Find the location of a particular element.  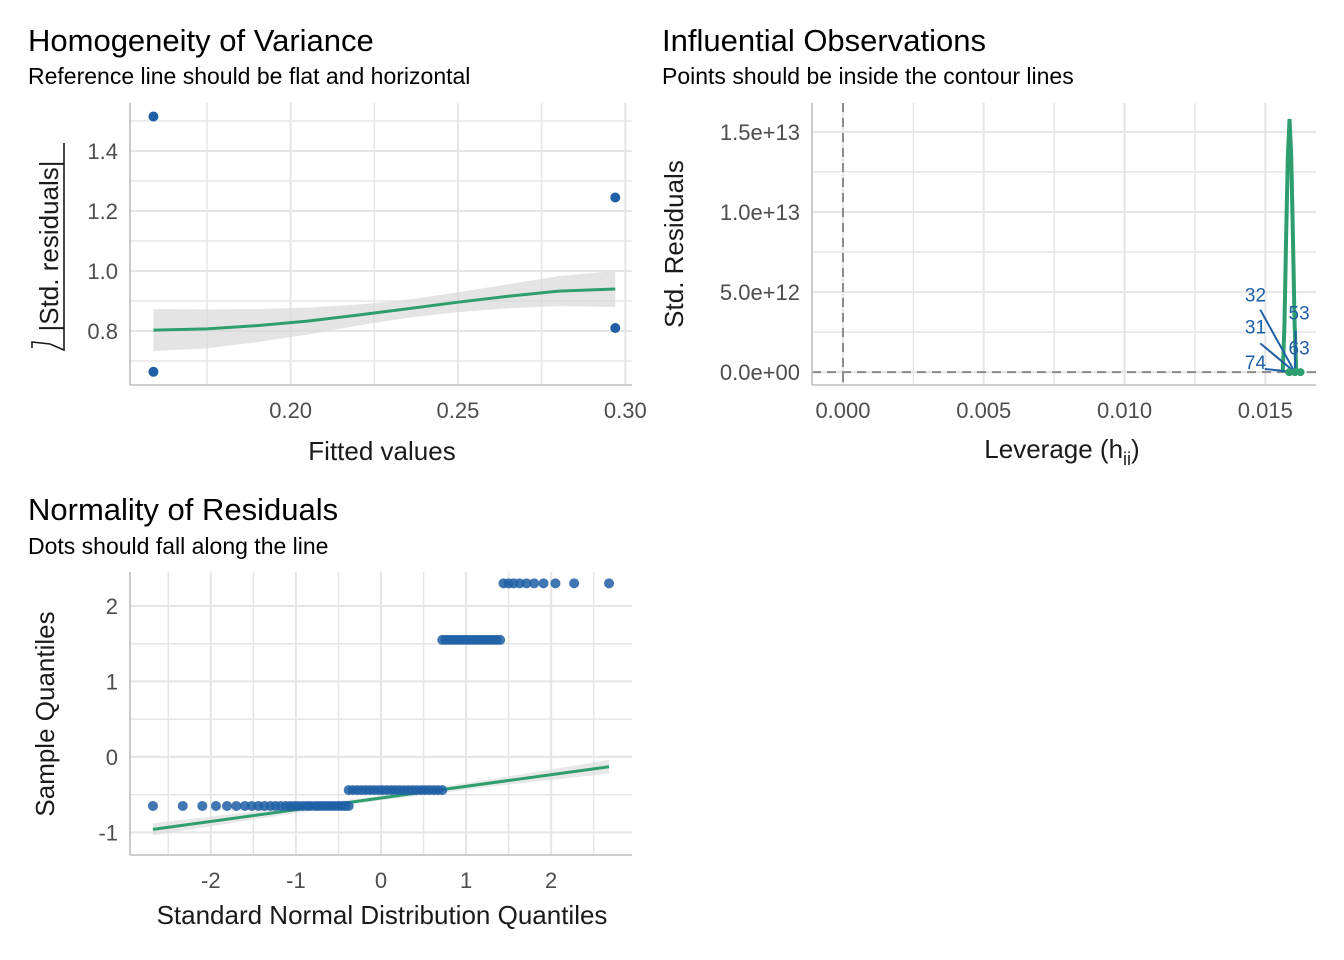

variance-x-tick-label: 0.20 is located at coordinates (290, 410).